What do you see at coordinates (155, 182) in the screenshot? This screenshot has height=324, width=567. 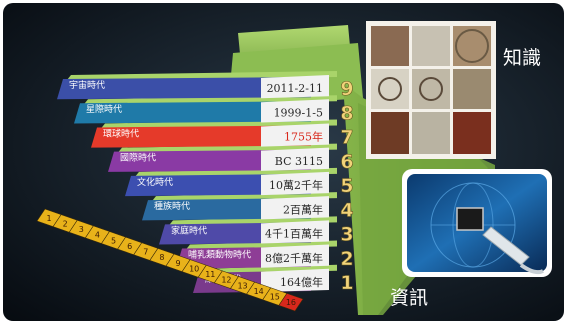 I see `step-era-label: 文化時代` at bounding box center [155, 182].